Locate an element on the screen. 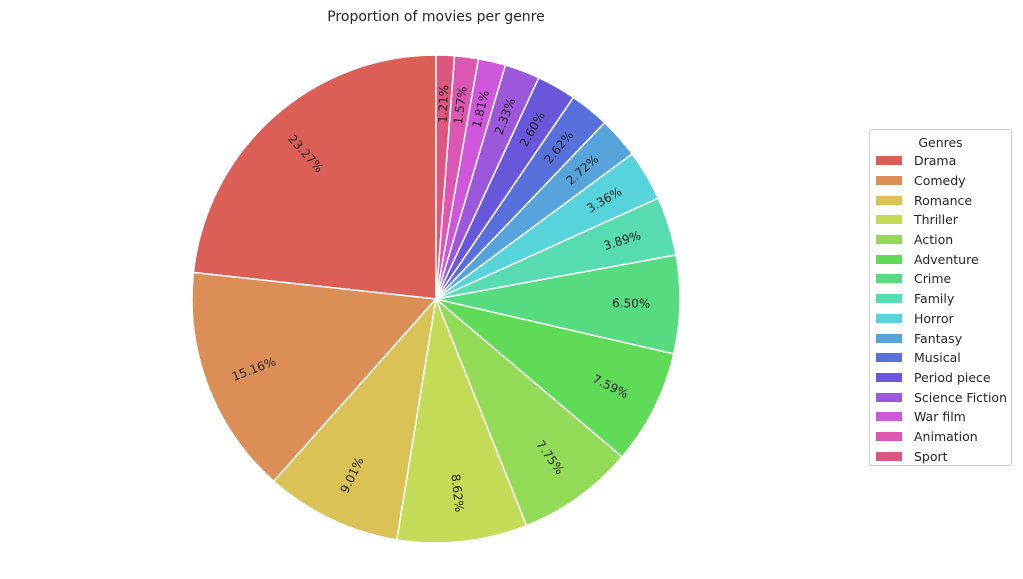 Image resolution: width=1023 pixels, height=579 pixels. legend-label: Fantasy is located at coordinates (938, 338).